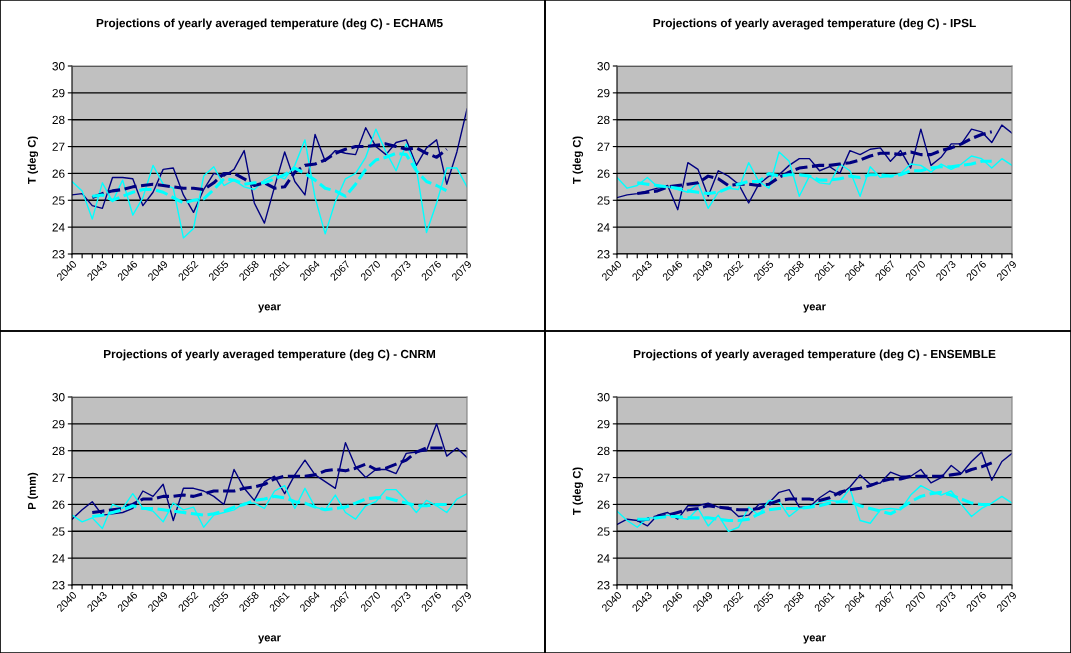 This screenshot has width=1071, height=653. I want to click on chart-title: Projections of yearly averaged temperature (deg C) - CNRM, so click(270, 355).